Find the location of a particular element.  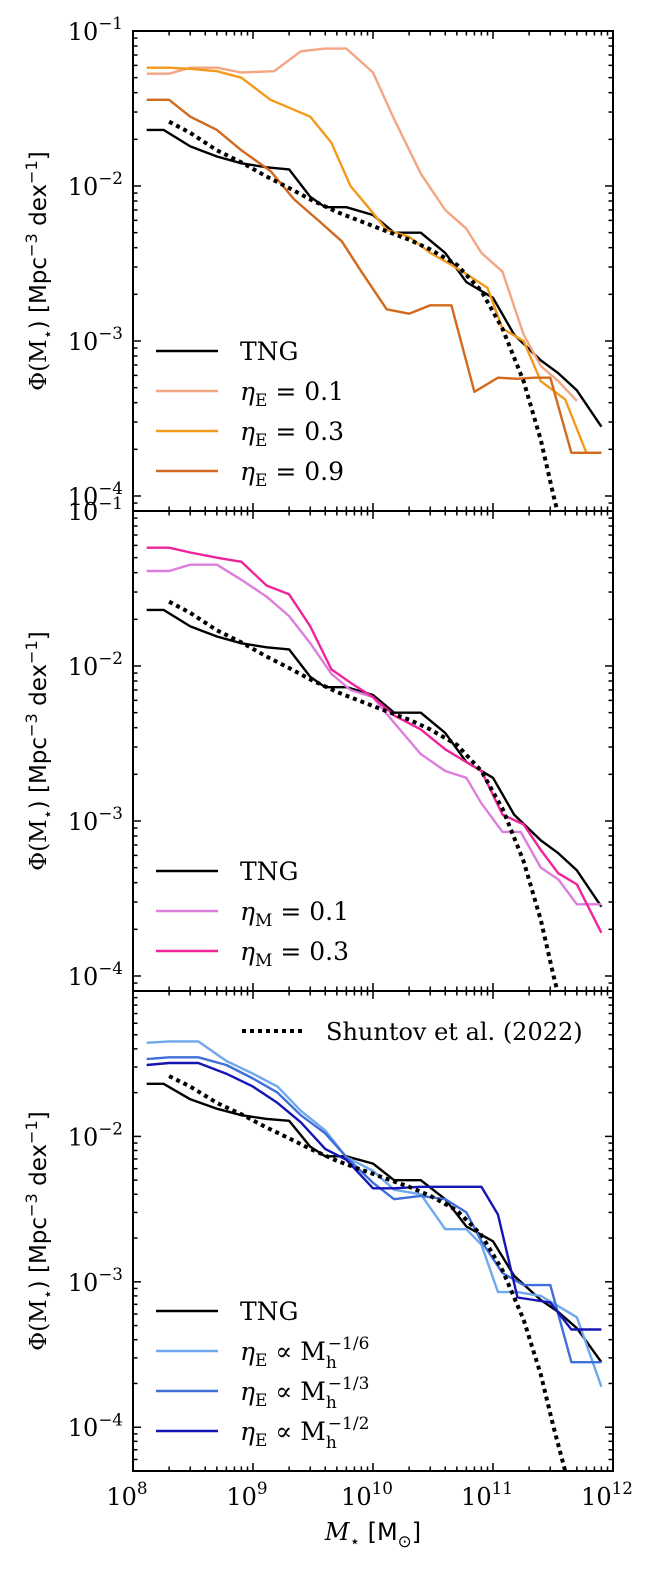

x-tick-label: 10⁹ is located at coordinates (246, 1494).